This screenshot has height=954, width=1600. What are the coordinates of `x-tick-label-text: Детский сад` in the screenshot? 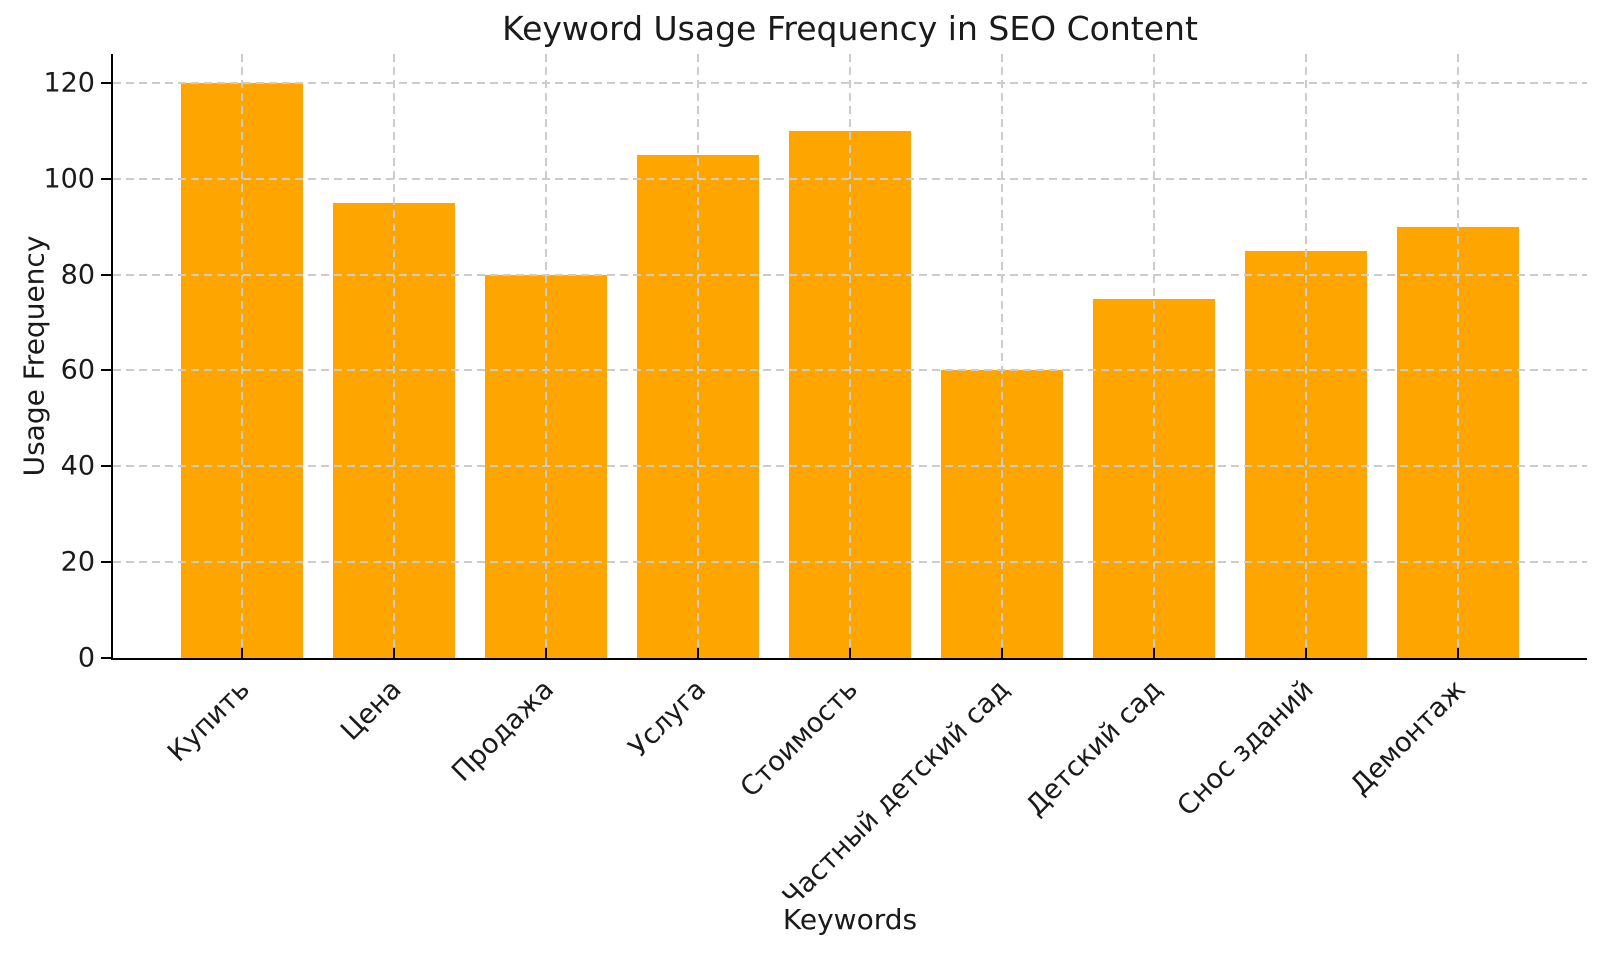 It's located at (1093, 748).